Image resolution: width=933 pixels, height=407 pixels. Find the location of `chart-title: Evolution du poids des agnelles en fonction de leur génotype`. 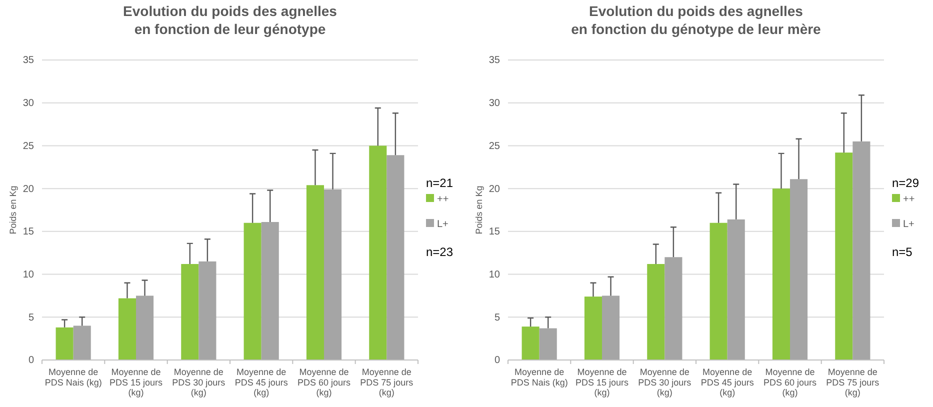

chart-title: Evolution du poids des agnelles en fonction de leur génotype is located at coordinates (230, 20).